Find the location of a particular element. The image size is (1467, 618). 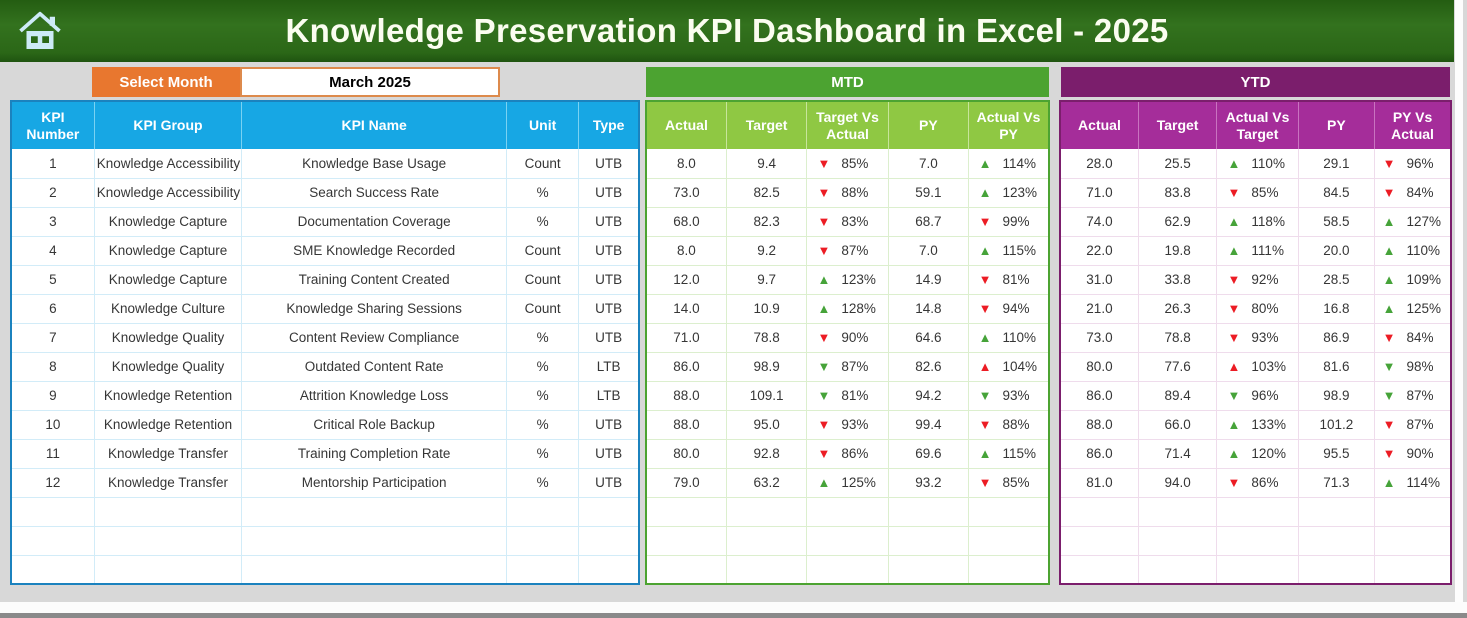

bottom-white-strip is located at coordinates (733, 607).